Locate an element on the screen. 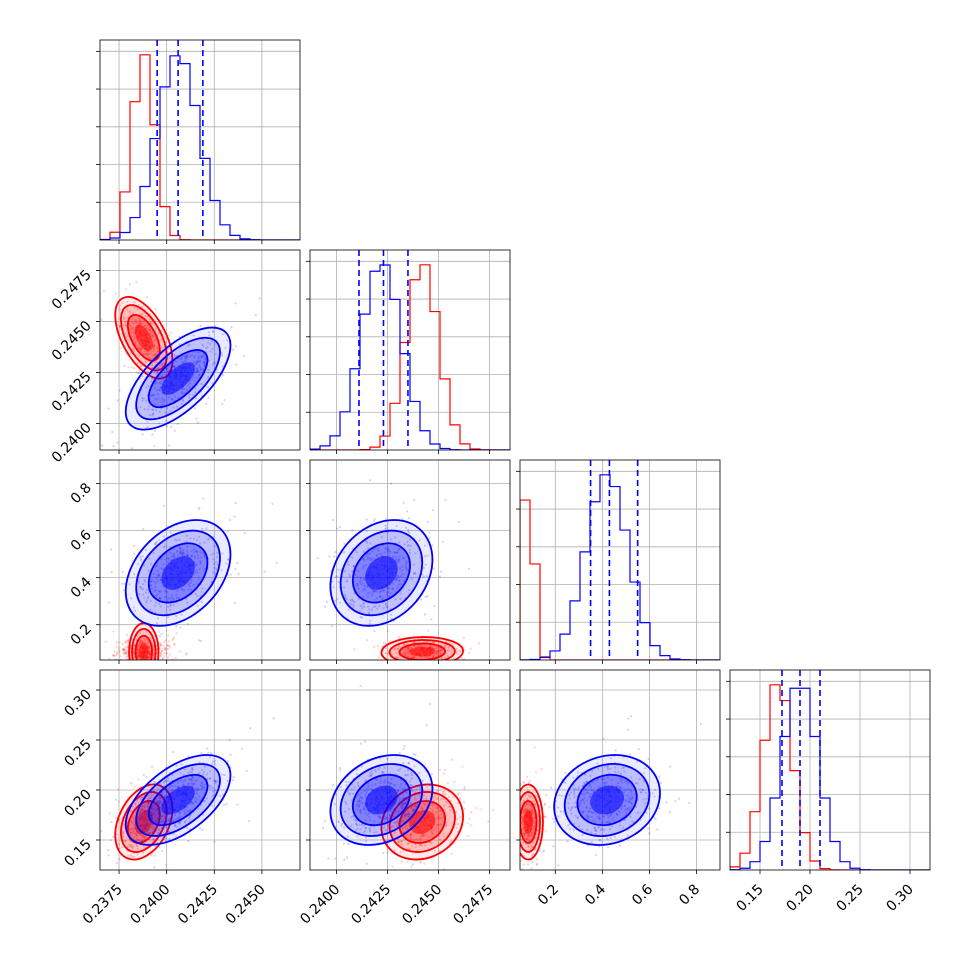 The width and height of the screenshot is (970, 970). y-tick-label-p2: 0.2450 is located at coordinates (72, 341).